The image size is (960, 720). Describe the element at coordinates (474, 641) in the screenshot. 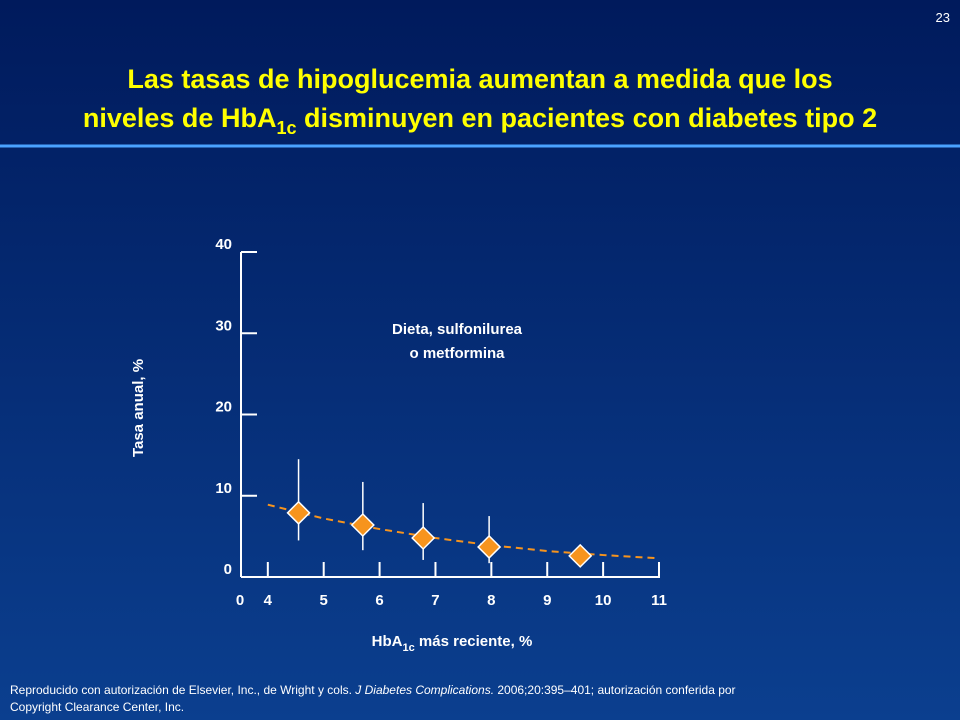

I see `x-label-text: más reciente, %` at that location.